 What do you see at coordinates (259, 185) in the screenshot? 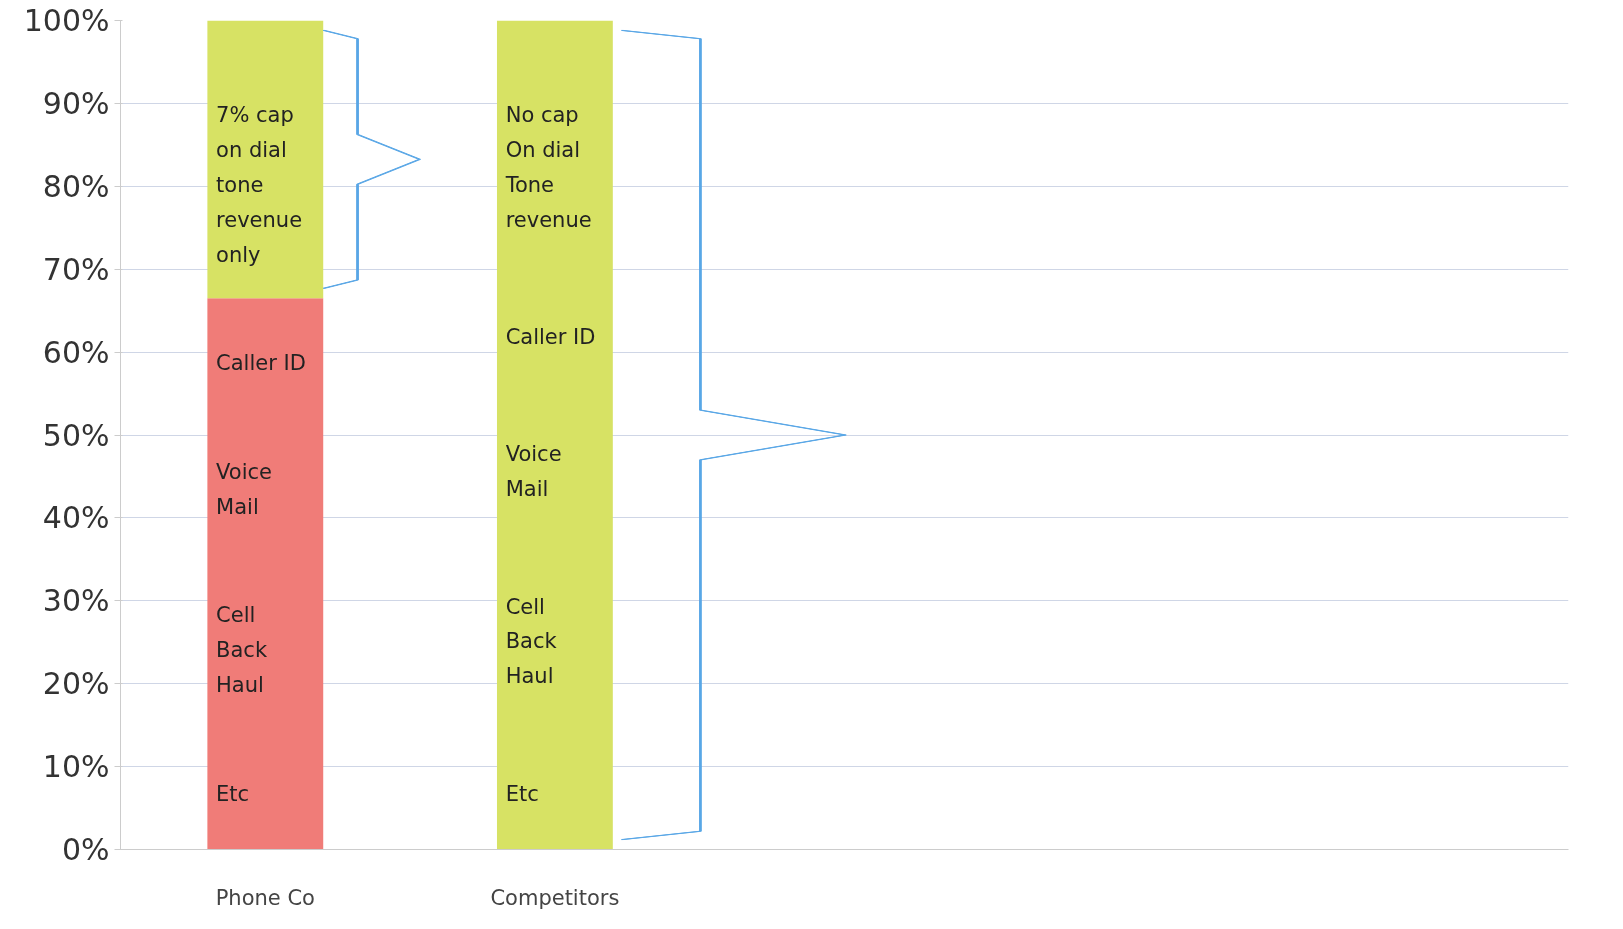
I see `annotation: 7% cap on dial tone revenue only` at bounding box center [259, 185].